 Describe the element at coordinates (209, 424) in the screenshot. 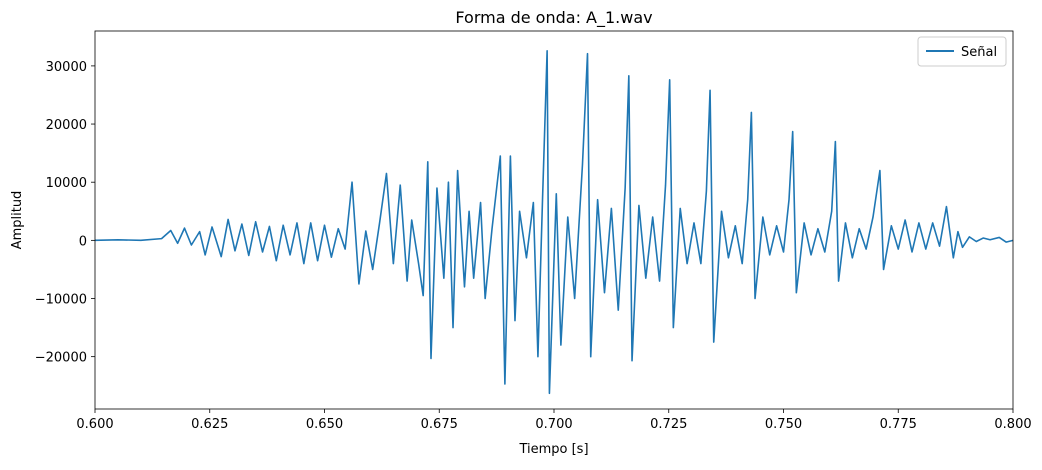

I see `x-tick-label: 0.625` at that location.